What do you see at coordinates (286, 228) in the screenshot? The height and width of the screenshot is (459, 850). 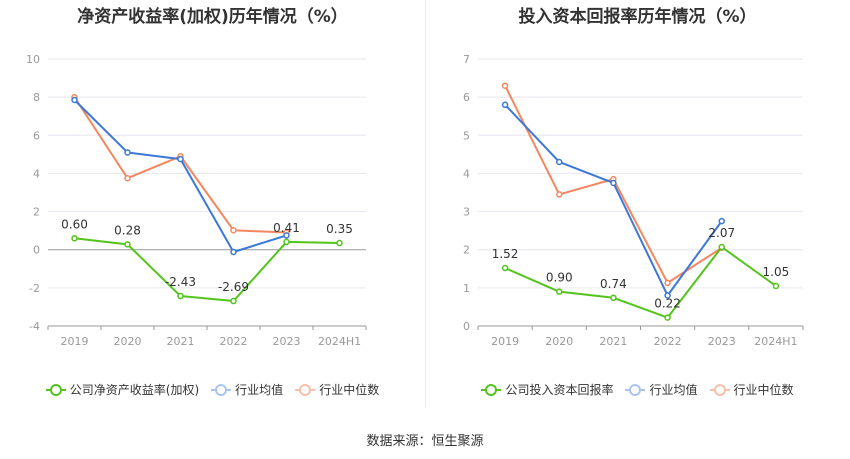 I see `data-label: 0.41` at bounding box center [286, 228].